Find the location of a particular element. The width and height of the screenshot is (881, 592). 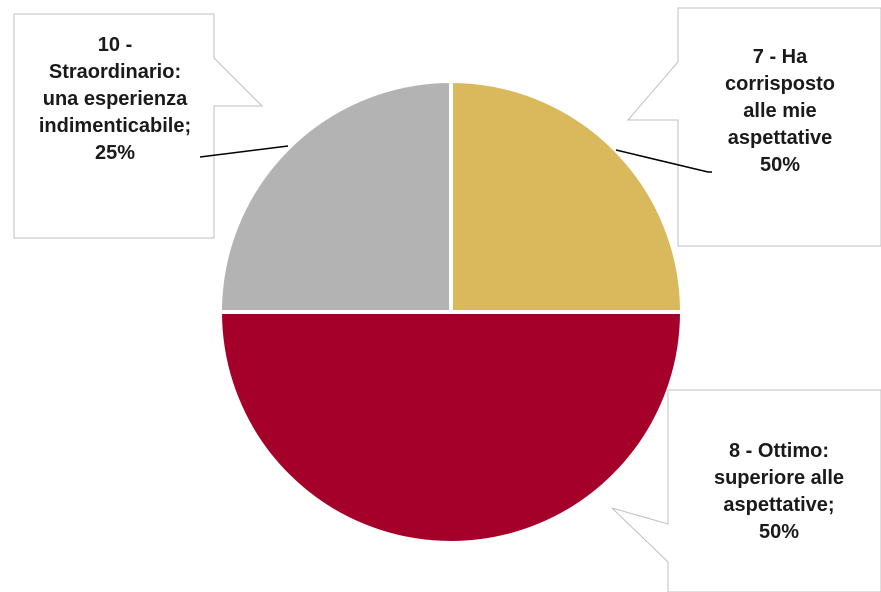

data-label-line: una esperienza is located at coordinates (115, 99).